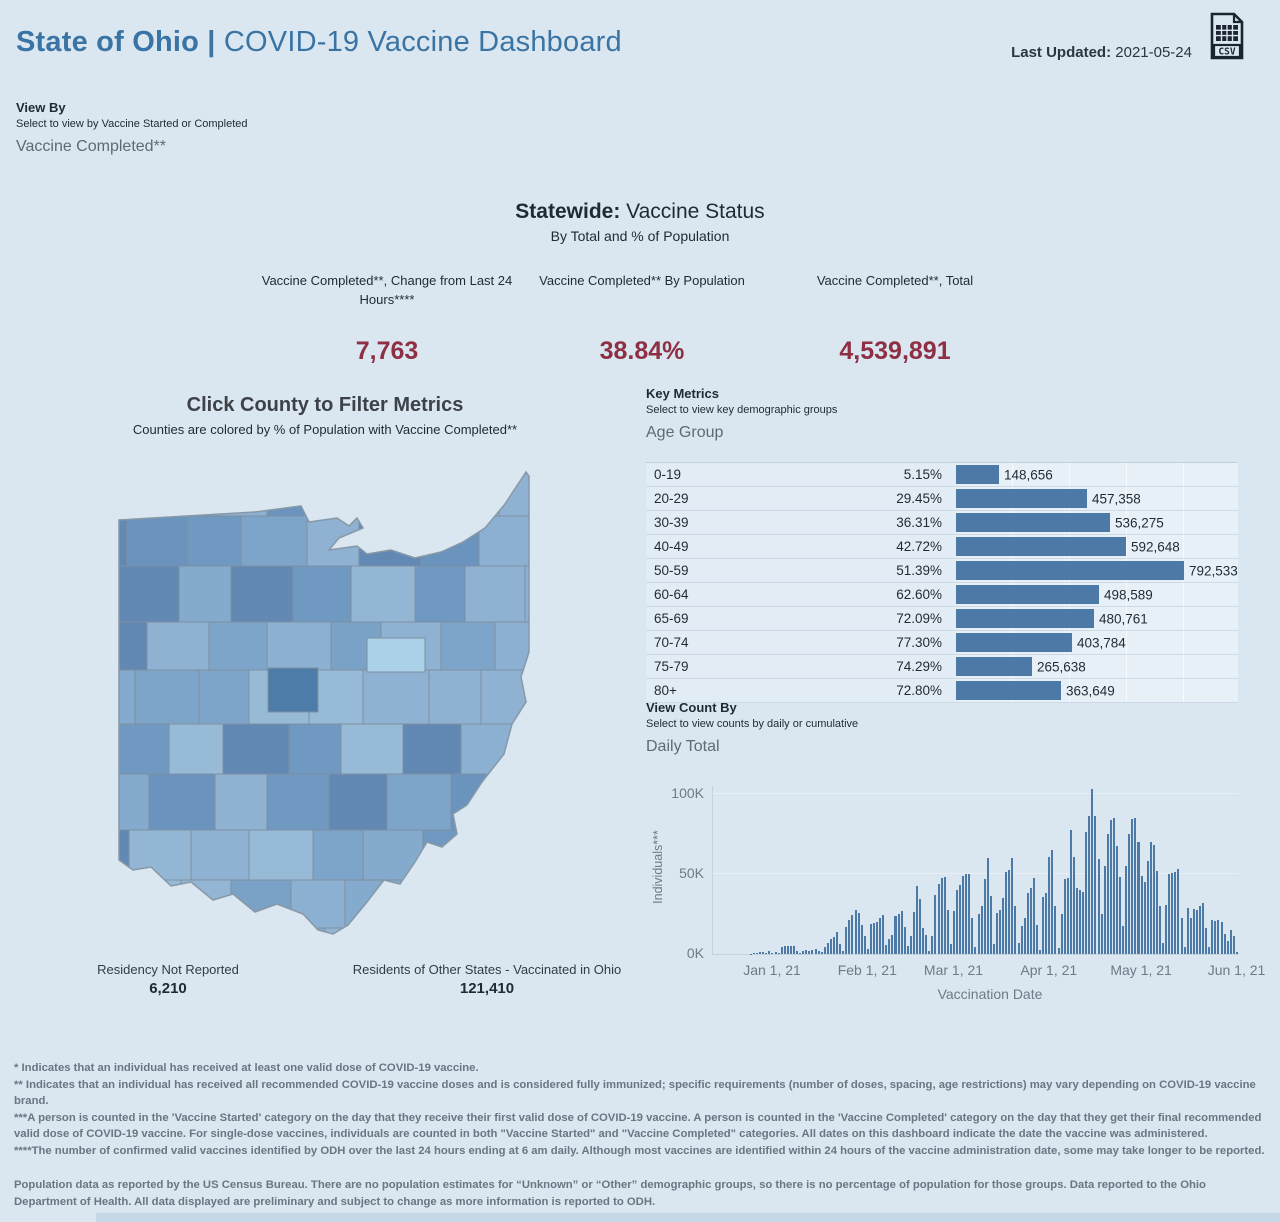 The width and height of the screenshot is (1280, 1222). What do you see at coordinates (324, 712) in the screenshot?
I see `ohio-county-map` at bounding box center [324, 712].